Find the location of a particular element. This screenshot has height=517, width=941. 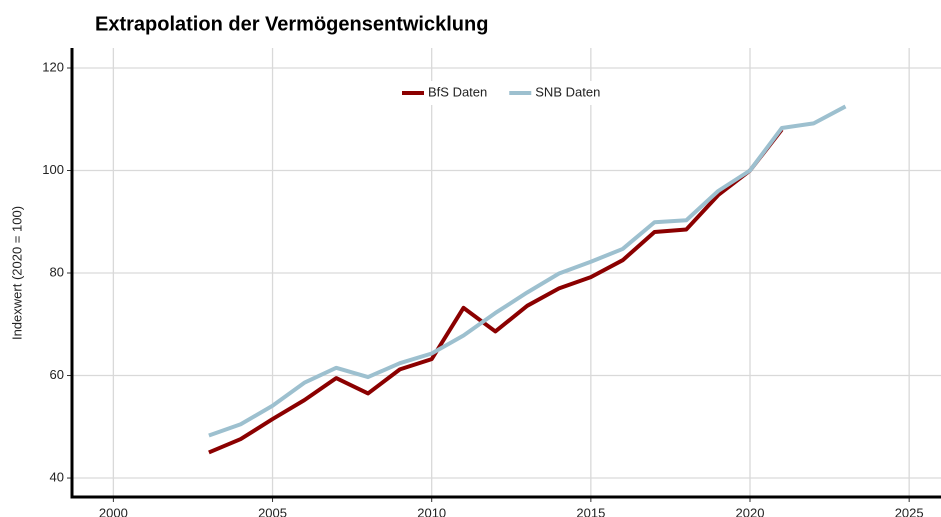

legend-background is located at coordinates (502, 93).